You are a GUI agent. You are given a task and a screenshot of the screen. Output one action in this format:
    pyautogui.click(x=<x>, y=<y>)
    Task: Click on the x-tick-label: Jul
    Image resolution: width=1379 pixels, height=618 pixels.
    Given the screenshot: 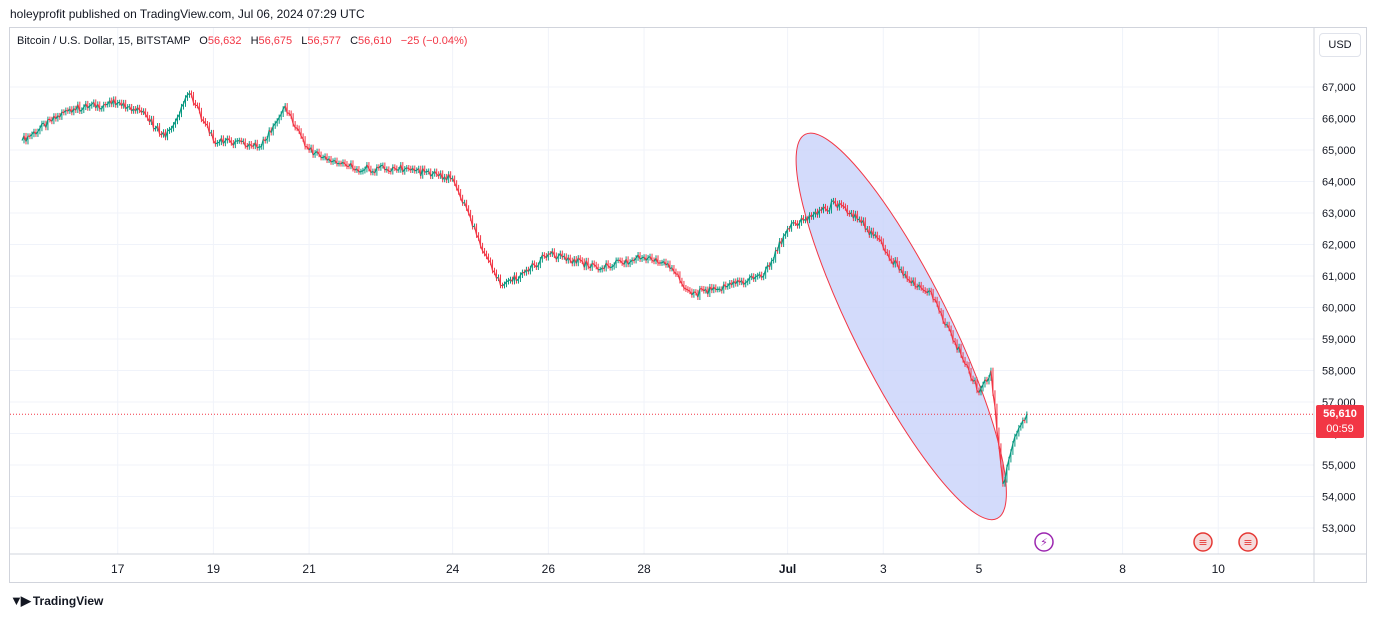 What is the action you would take?
    pyautogui.click(x=787, y=569)
    